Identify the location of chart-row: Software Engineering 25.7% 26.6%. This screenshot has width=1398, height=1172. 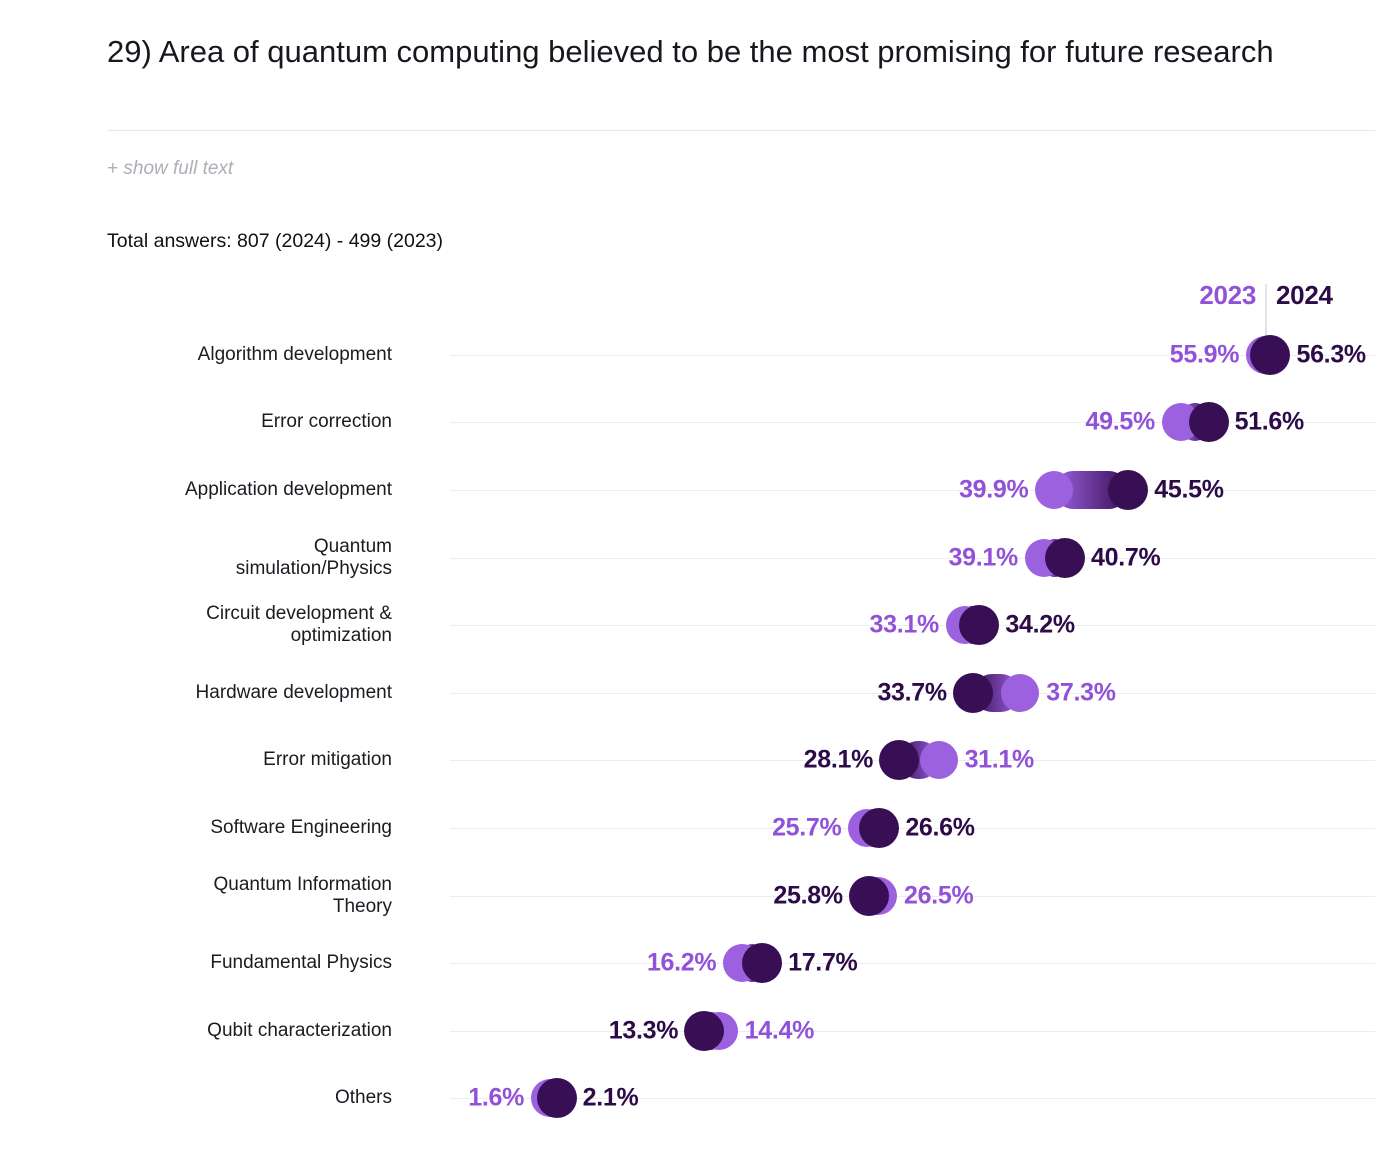
(699, 828).